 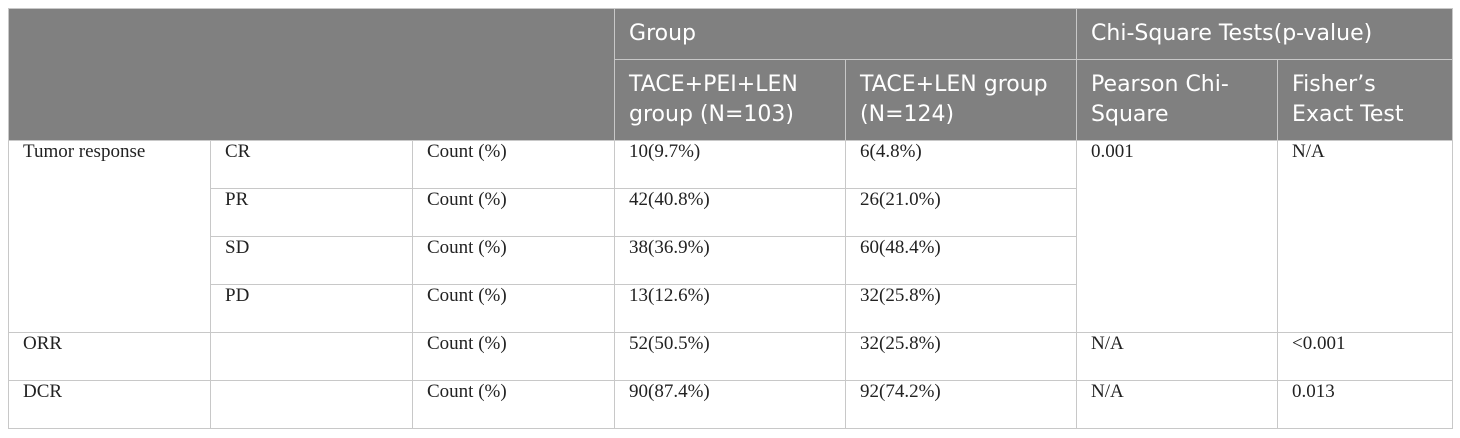 What do you see at coordinates (961, 260) in the screenshot?
I see `cell-g2: 60(48.4%)` at bounding box center [961, 260].